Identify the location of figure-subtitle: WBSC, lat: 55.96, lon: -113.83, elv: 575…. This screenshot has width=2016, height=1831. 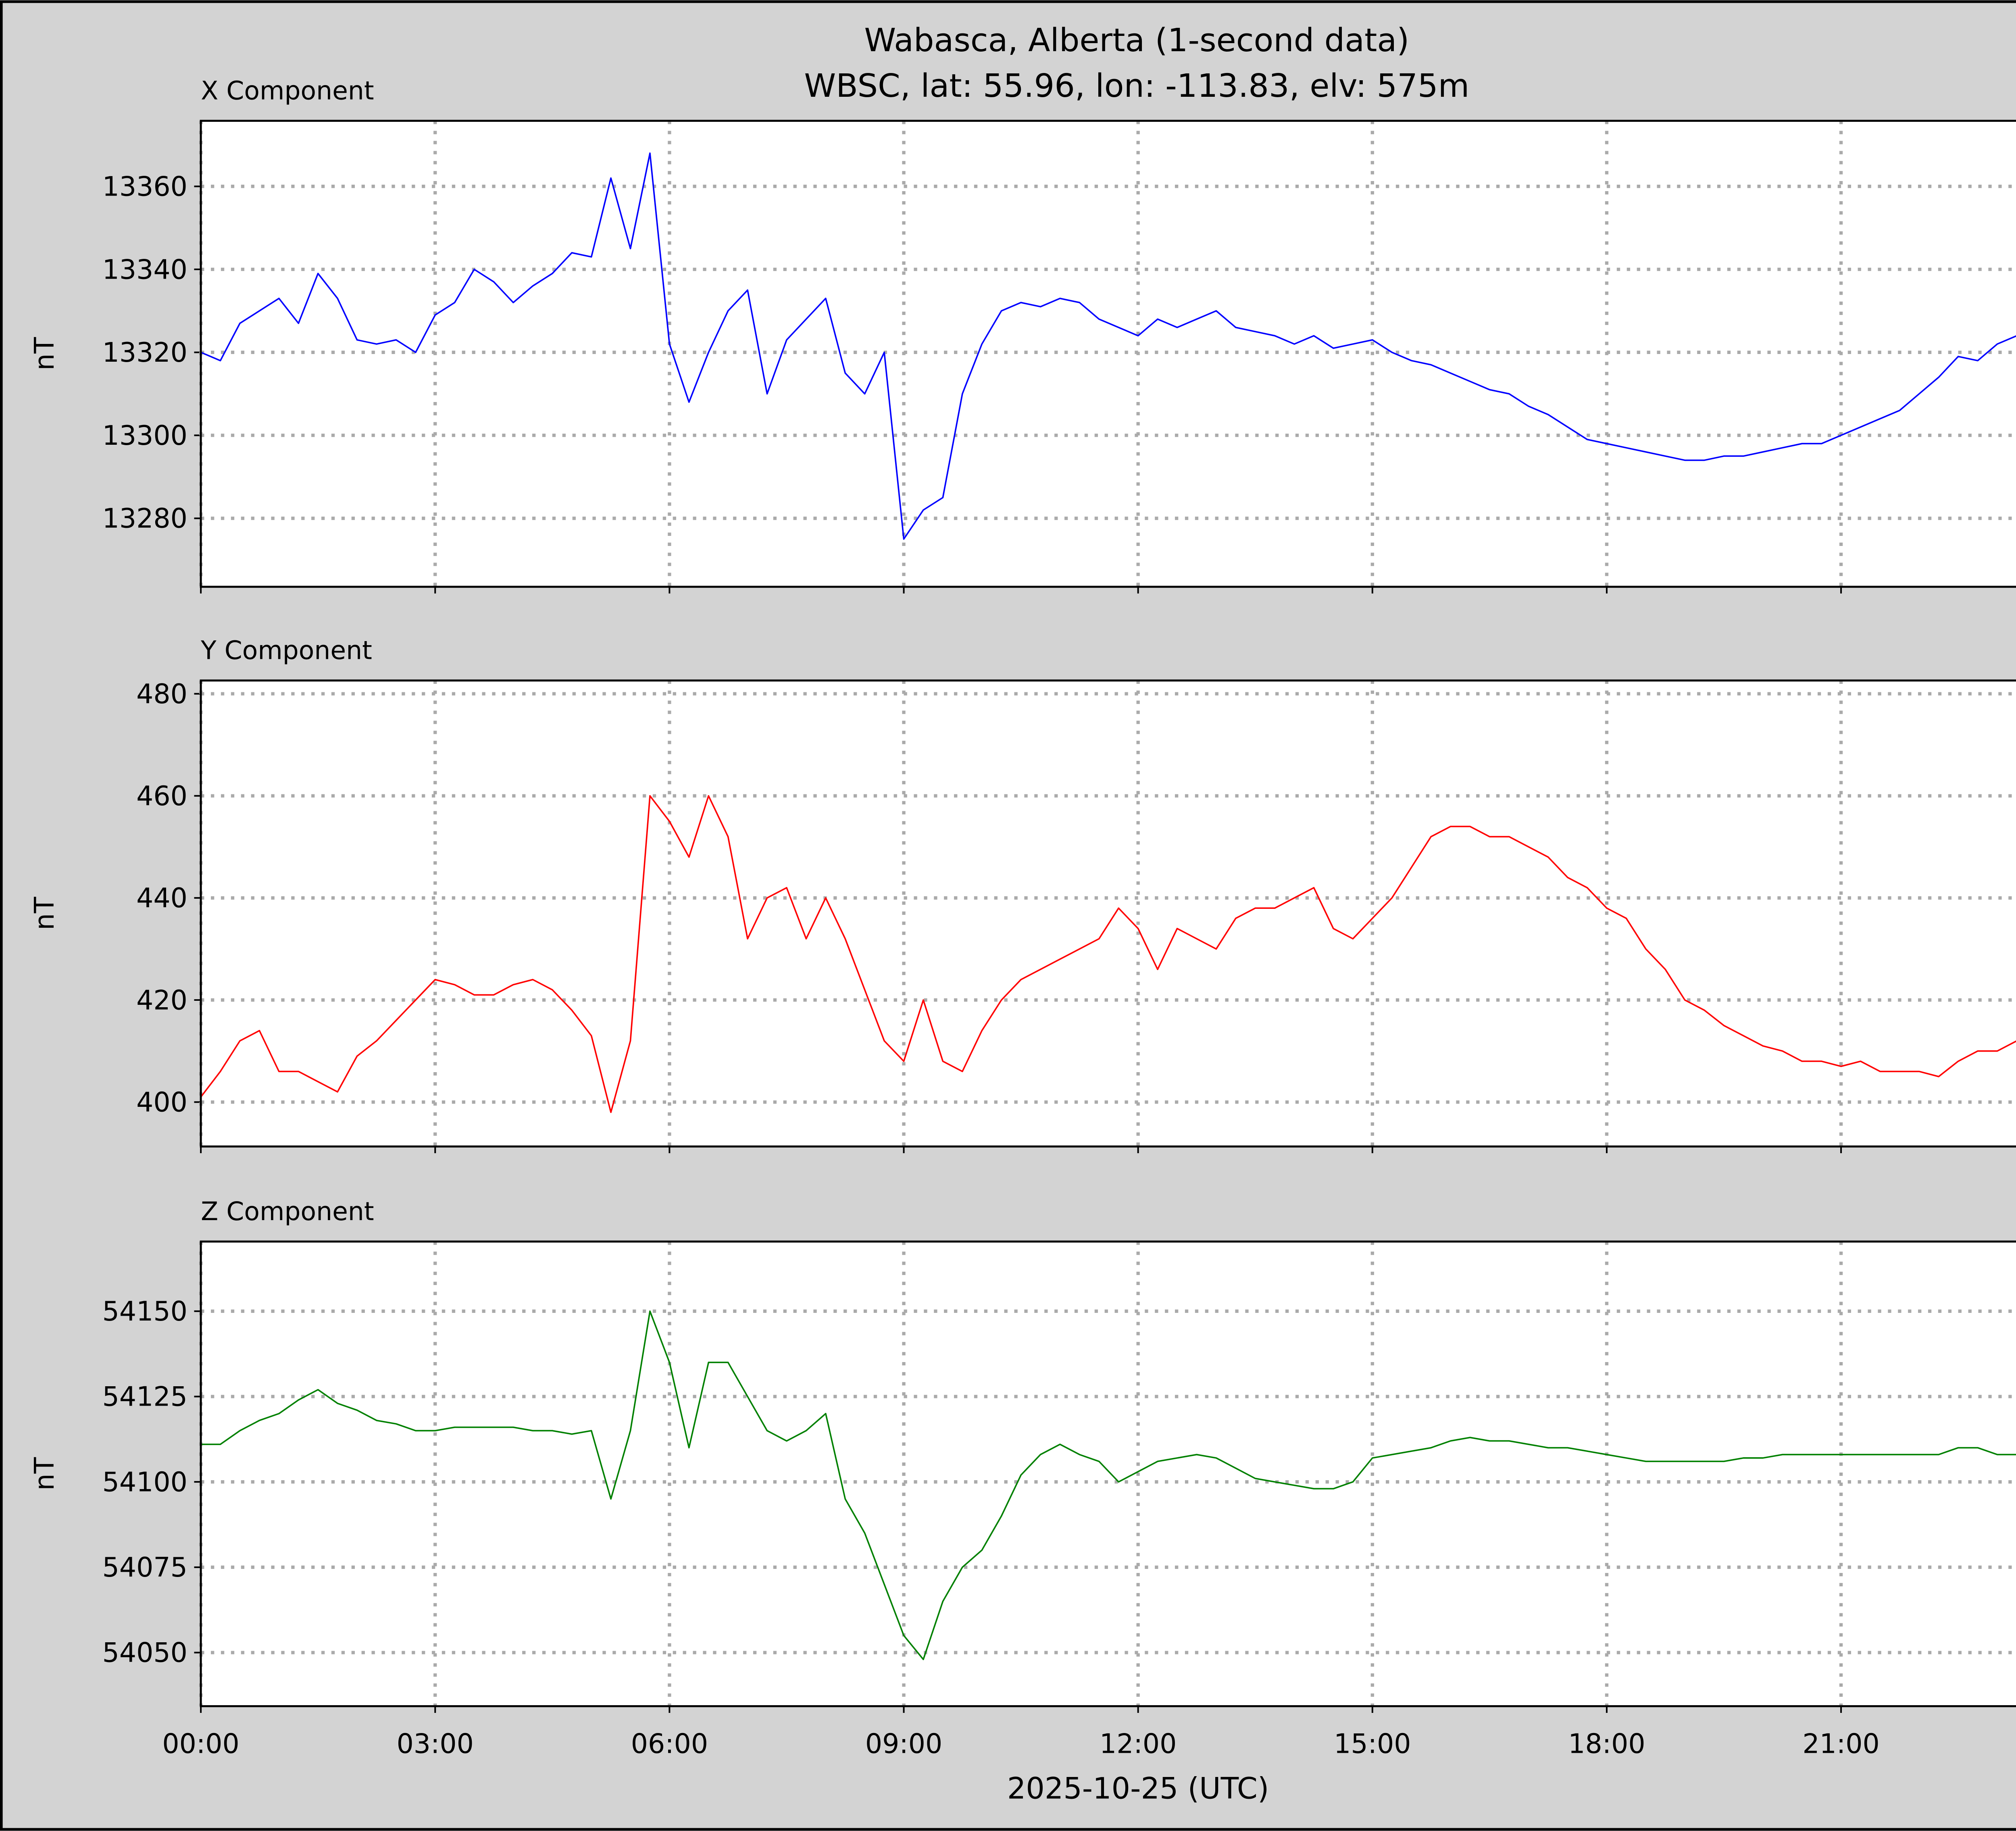
(1137, 85).